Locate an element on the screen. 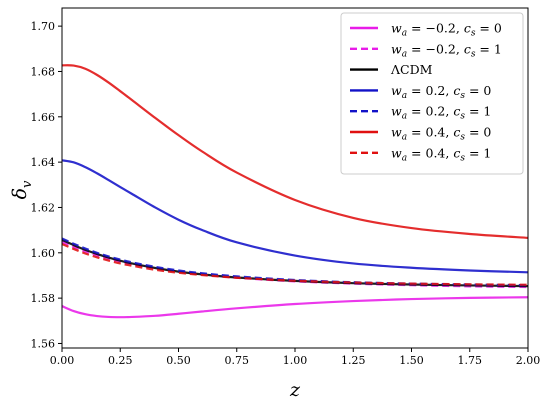 This screenshot has height=405, width=550. x-tick-label: 1.00 is located at coordinates (295, 360).